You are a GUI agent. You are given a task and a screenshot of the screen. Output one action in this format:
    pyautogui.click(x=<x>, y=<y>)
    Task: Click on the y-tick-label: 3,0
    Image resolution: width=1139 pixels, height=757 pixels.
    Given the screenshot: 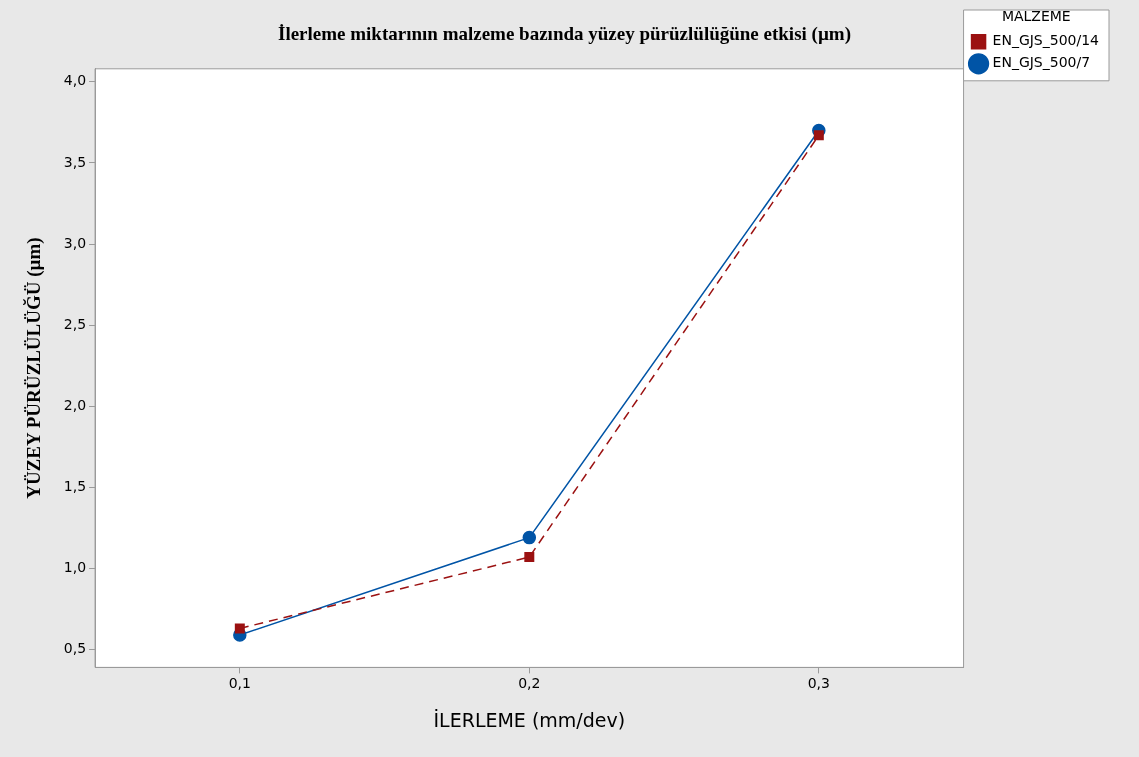 What is the action you would take?
    pyautogui.click(x=75, y=242)
    